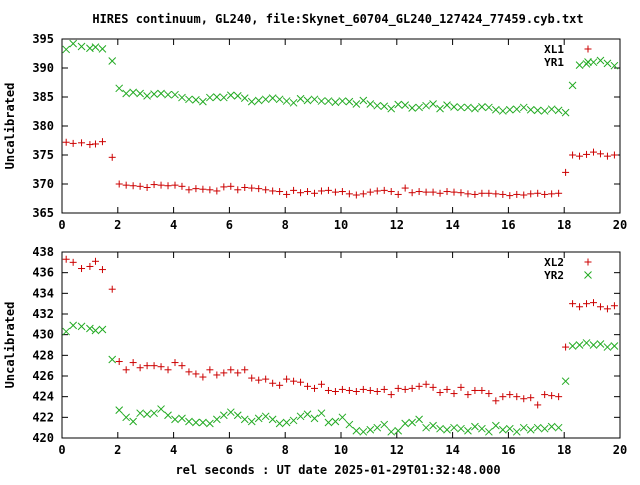 This screenshot has height=485, width=640. I want to click on y-tick-label: 390, so click(43, 68).